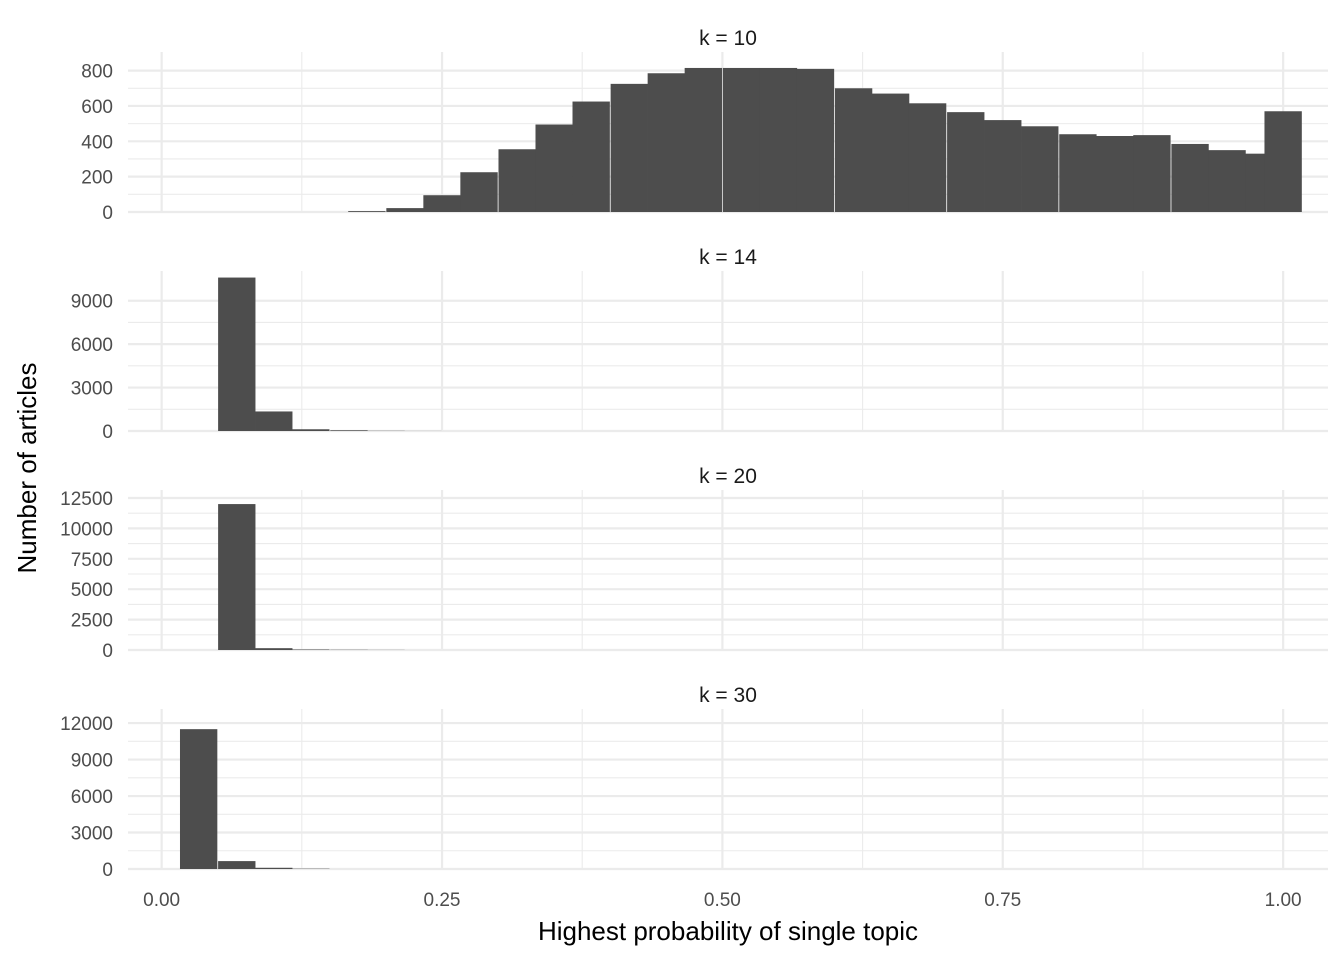 The image size is (1344, 960). I want to click on y-tick-label: 12500, so click(86, 499).